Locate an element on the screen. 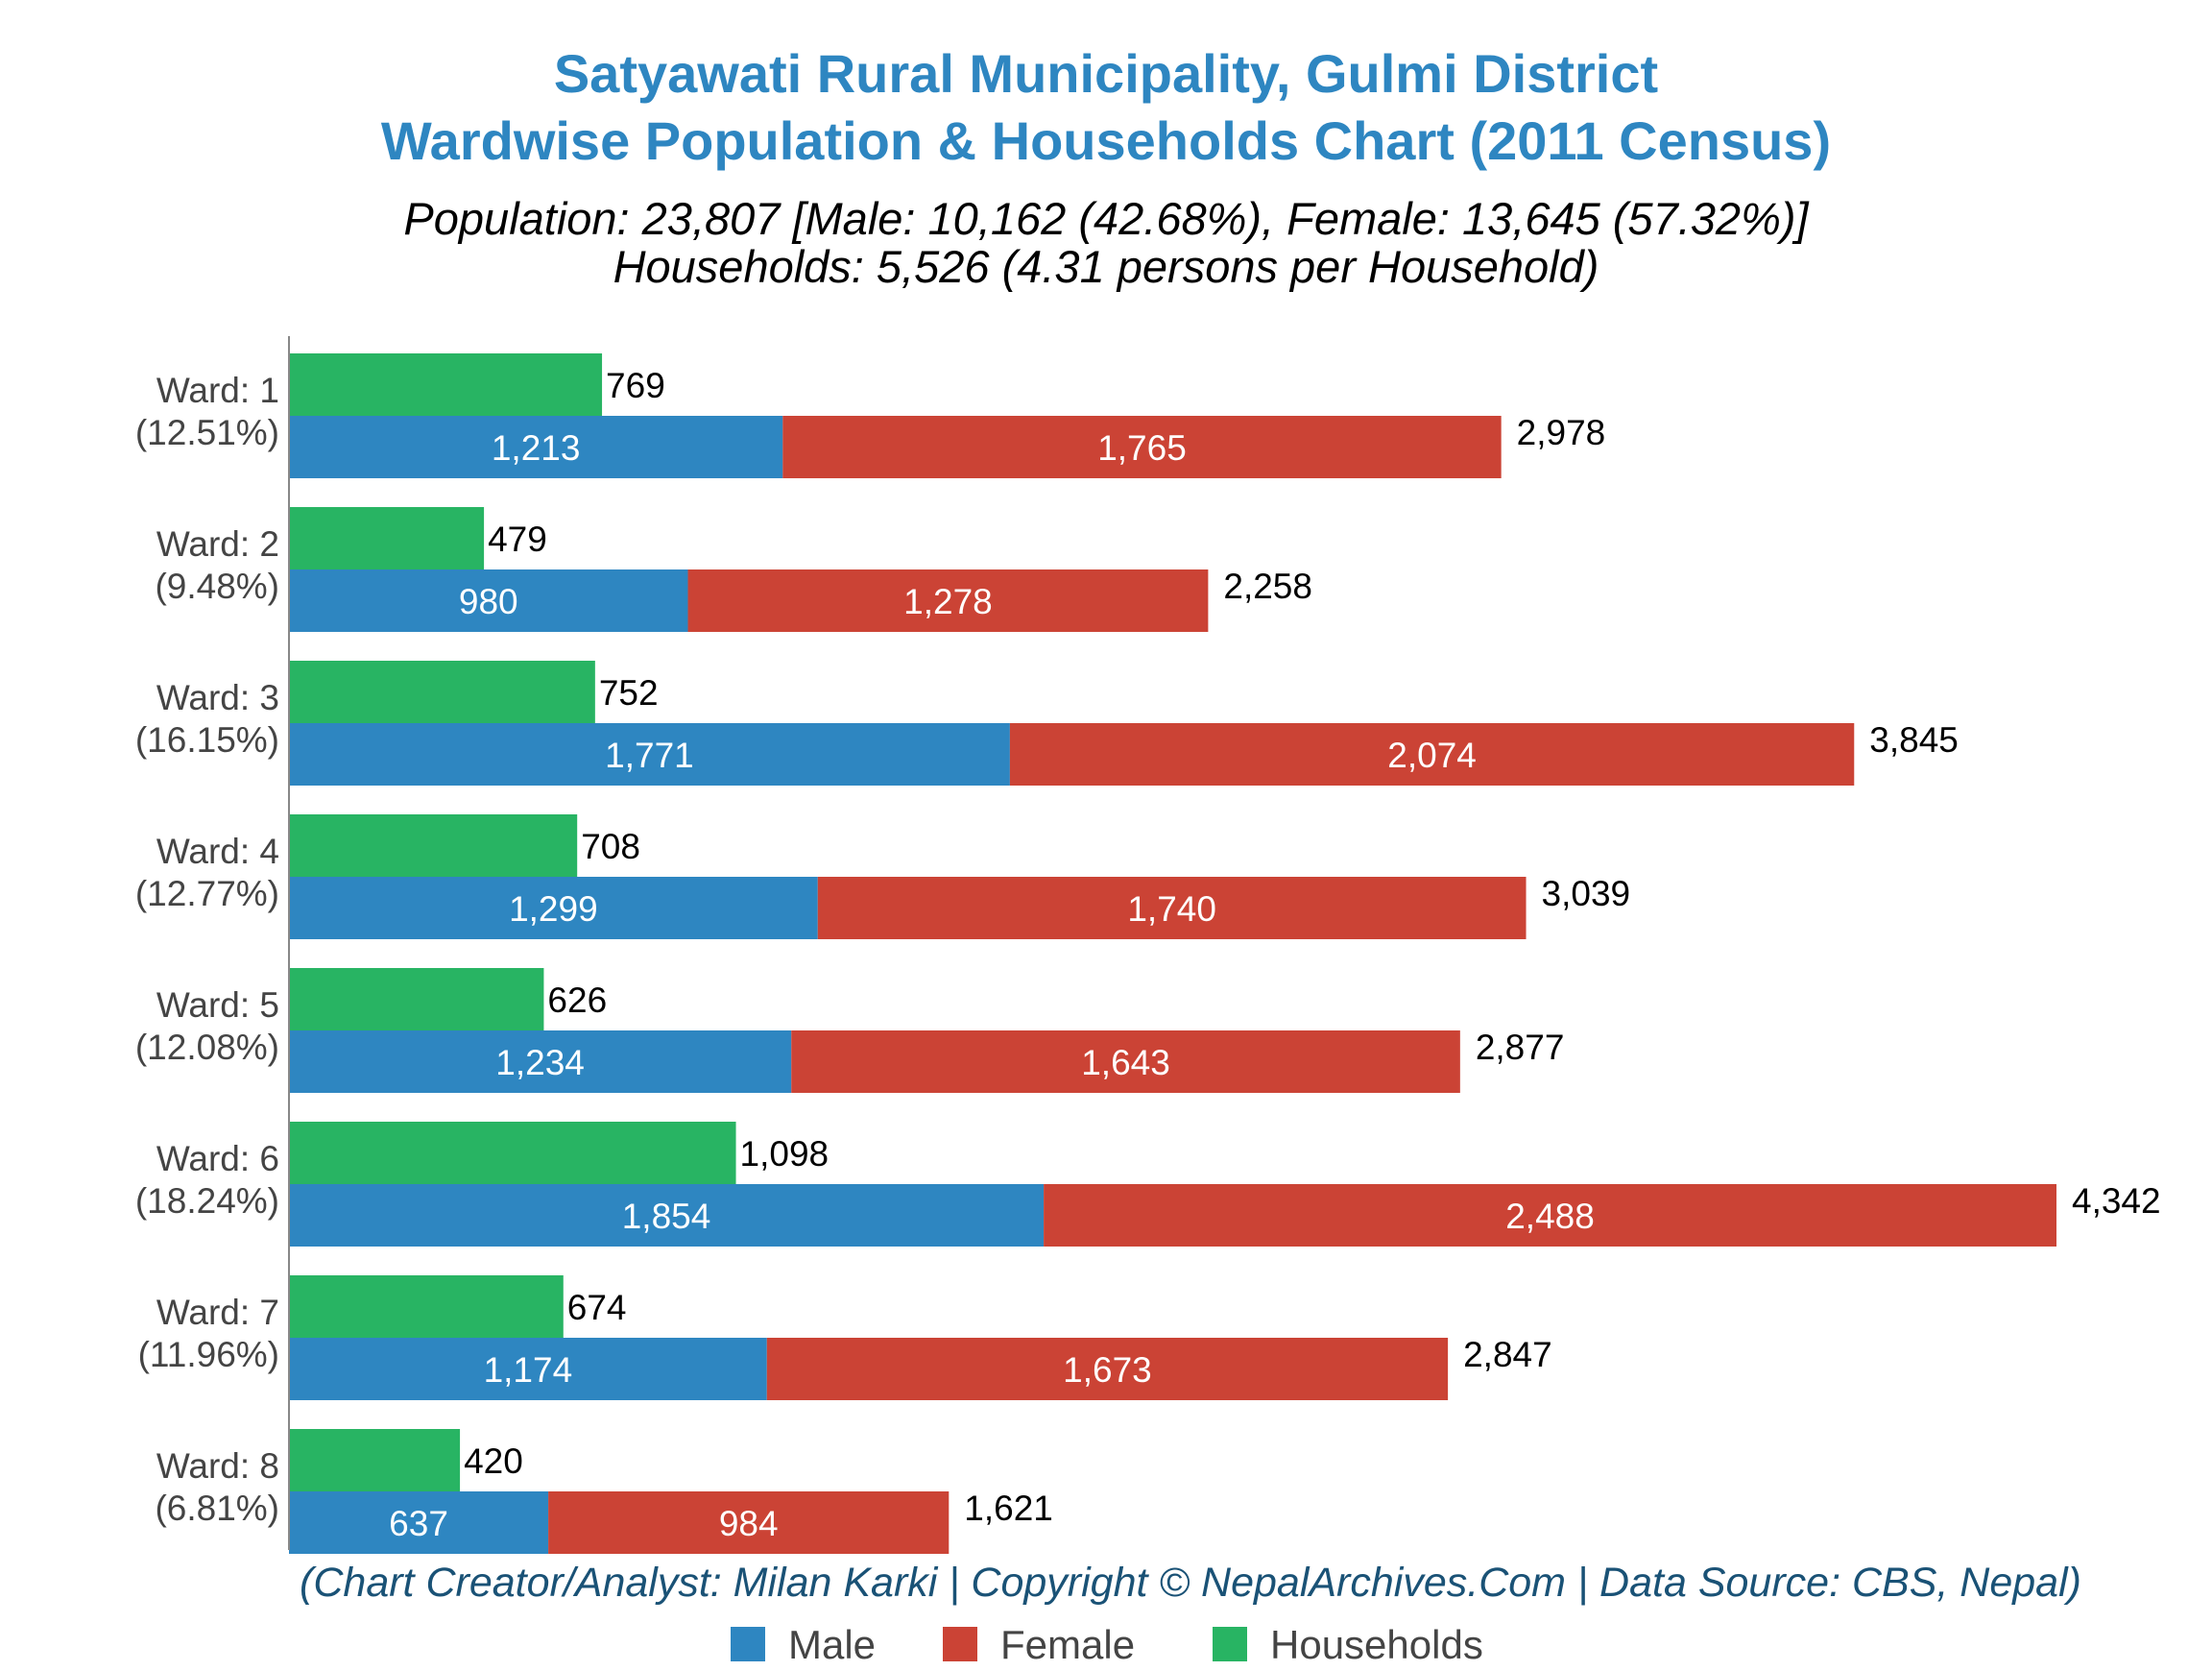 The image size is (2212, 1671). female-value-label: 2,488 is located at coordinates (1550, 1217).